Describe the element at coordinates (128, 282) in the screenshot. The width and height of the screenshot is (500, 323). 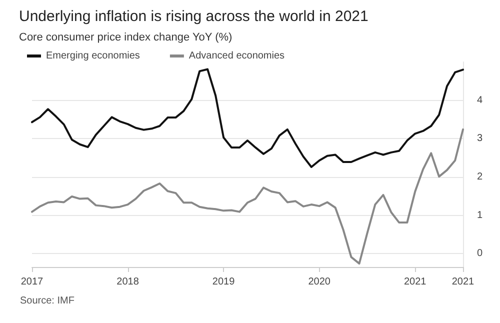
I see `x-tick-label: 2018` at that location.